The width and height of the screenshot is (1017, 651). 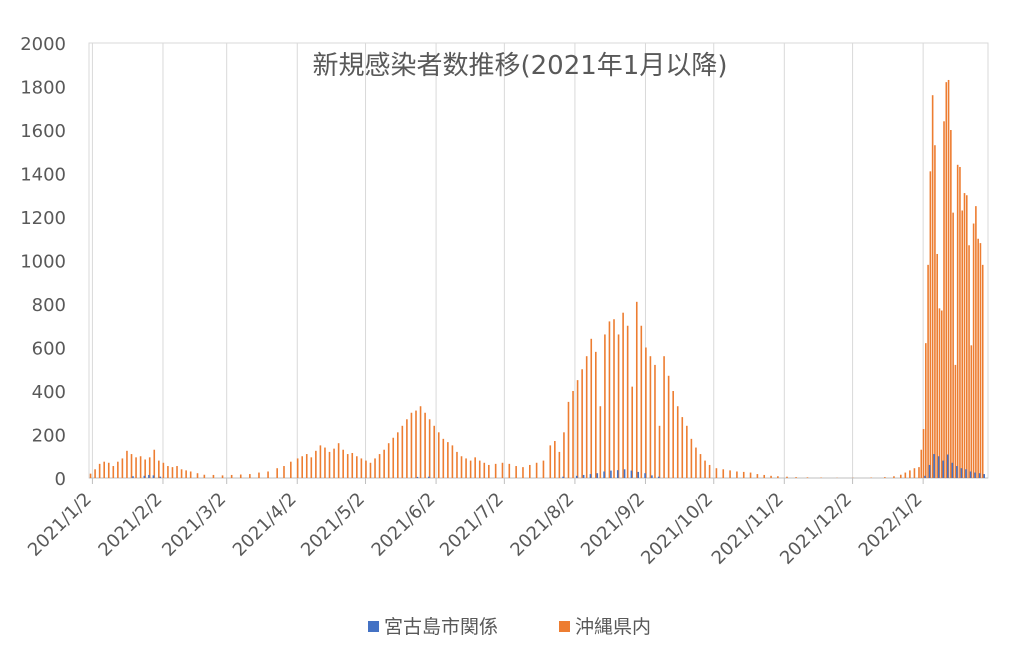 What do you see at coordinates (613, 525) in the screenshot?
I see `x-tick-label: 2021/9/2` at bounding box center [613, 525].